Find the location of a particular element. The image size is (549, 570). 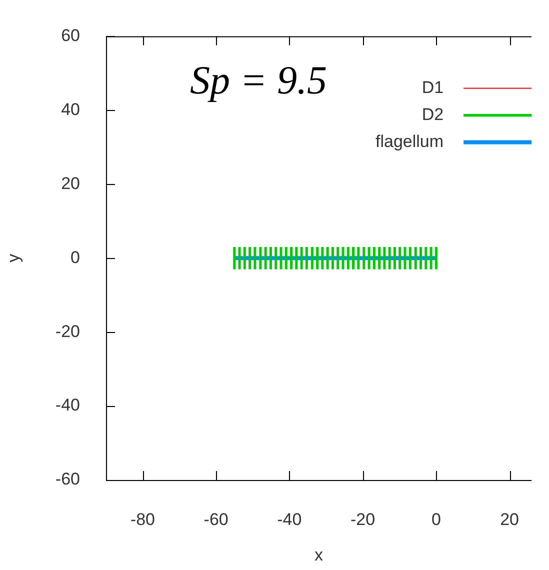

y-tick-label: -40 is located at coordinates (67, 405).